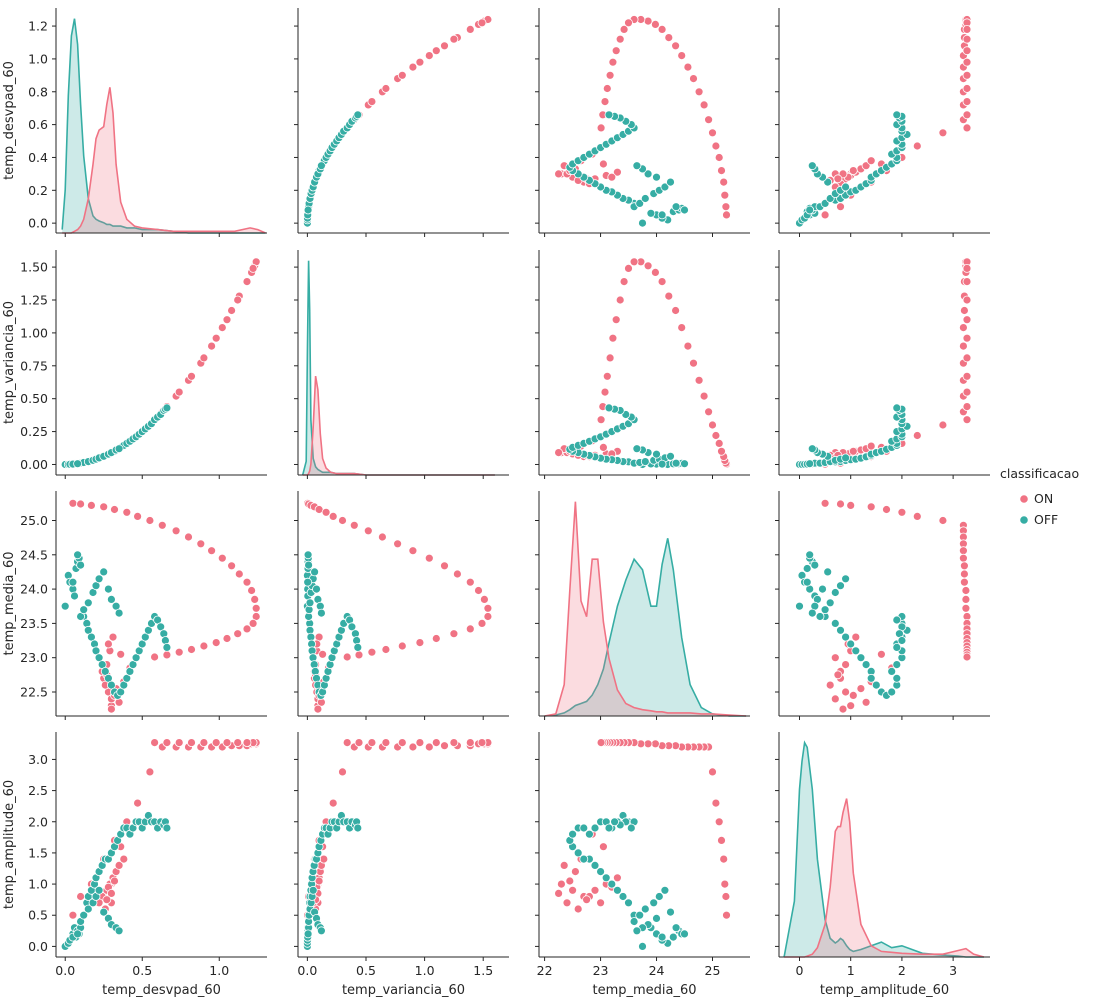 The height and width of the screenshot is (1004, 1099). Describe the element at coordinates (601, 970) in the screenshot. I see `x-tick-label: 23` at that location.